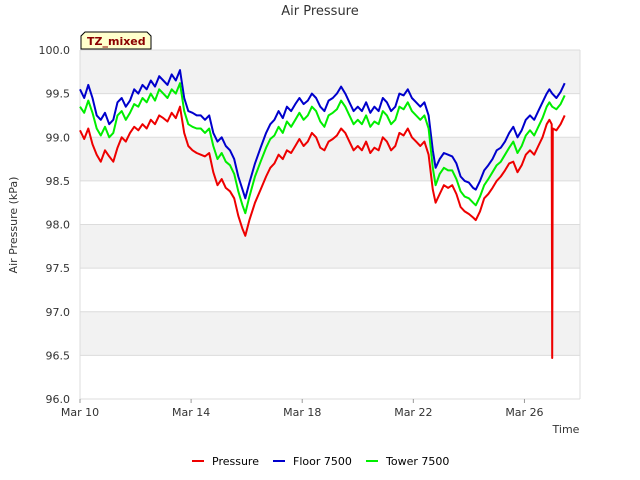  What do you see at coordinates (58, 268) in the screenshot?
I see `y-tick-label: 97.5` at bounding box center [58, 268].